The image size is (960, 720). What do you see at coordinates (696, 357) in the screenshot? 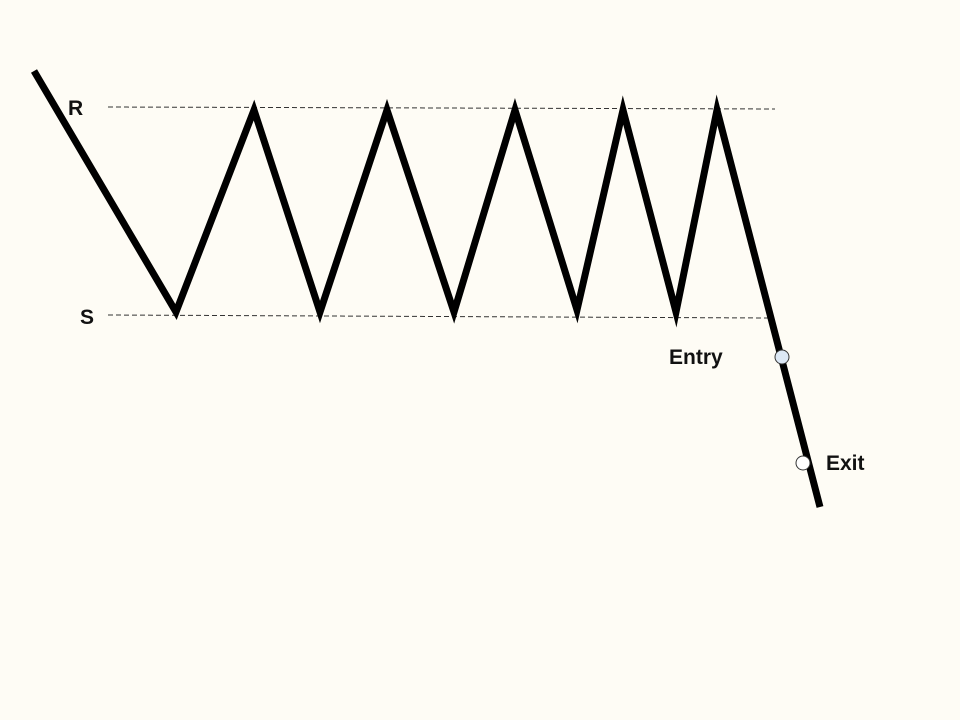
I see `entry-label: Entry` at bounding box center [696, 357].